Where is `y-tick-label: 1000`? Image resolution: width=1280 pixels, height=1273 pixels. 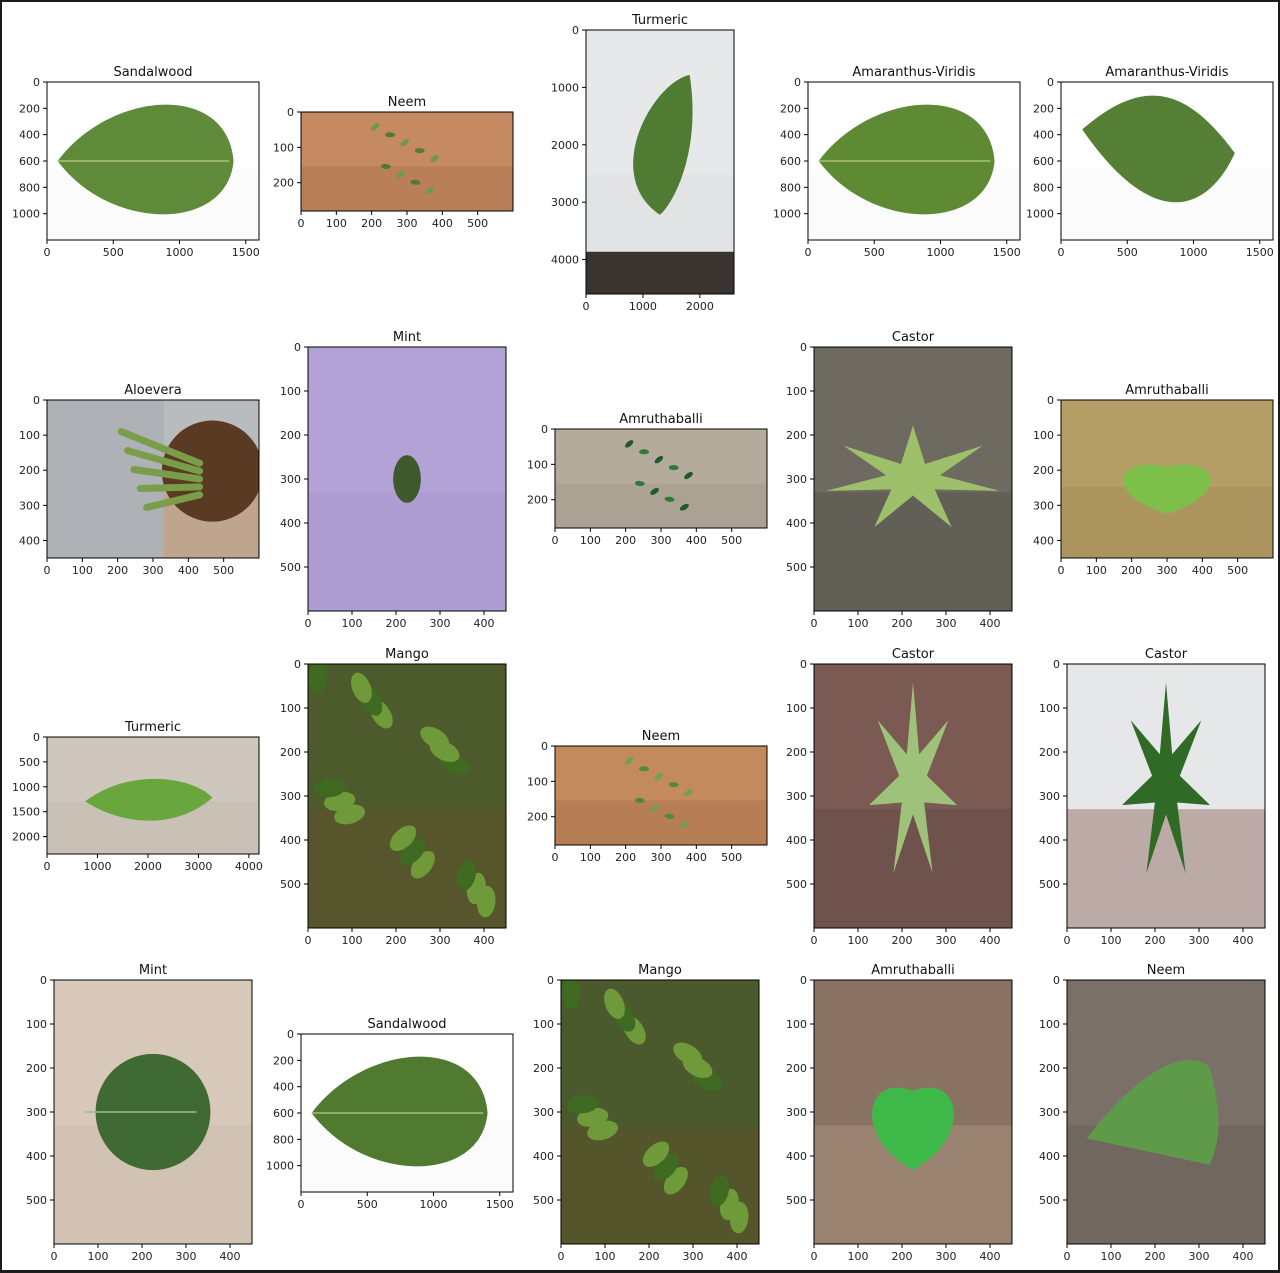
y-tick-label: 1000 is located at coordinates (787, 214).